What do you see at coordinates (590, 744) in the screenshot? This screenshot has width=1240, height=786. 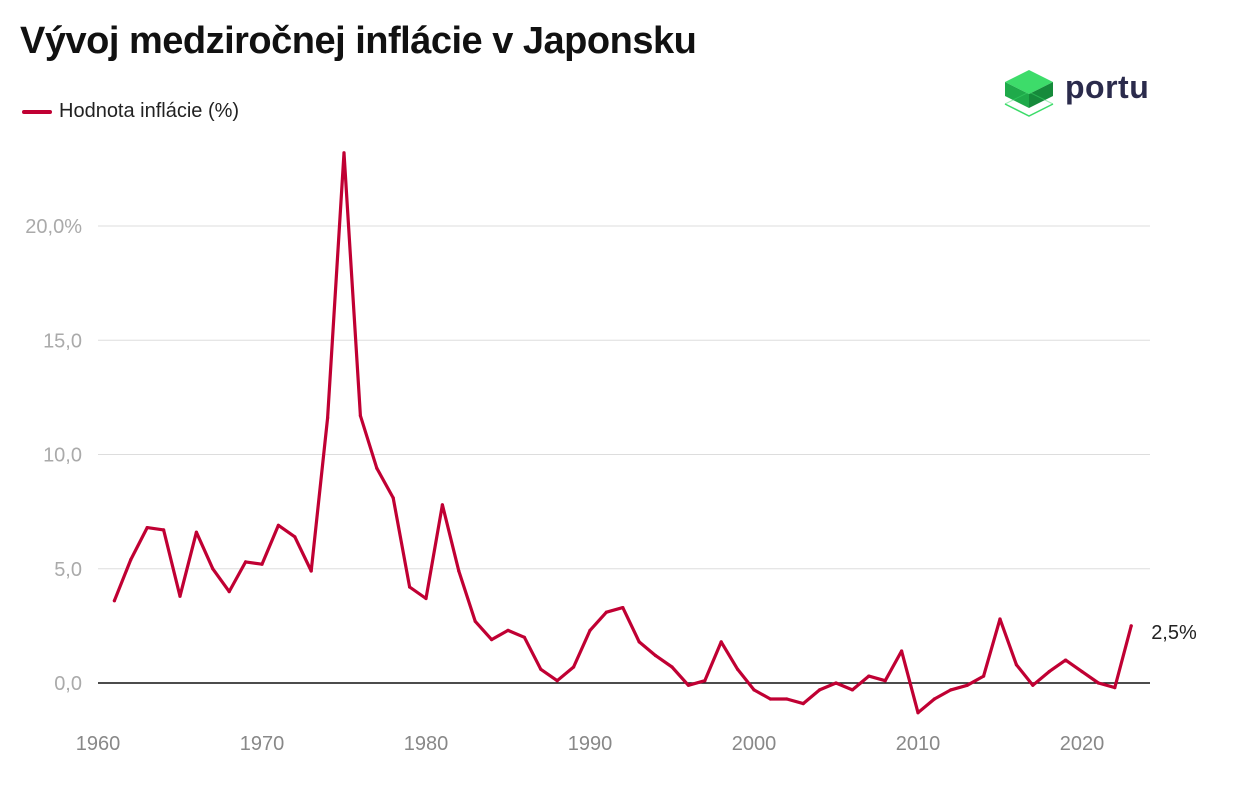 I see `x-tick-label: 1990` at bounding box center [590, 744].